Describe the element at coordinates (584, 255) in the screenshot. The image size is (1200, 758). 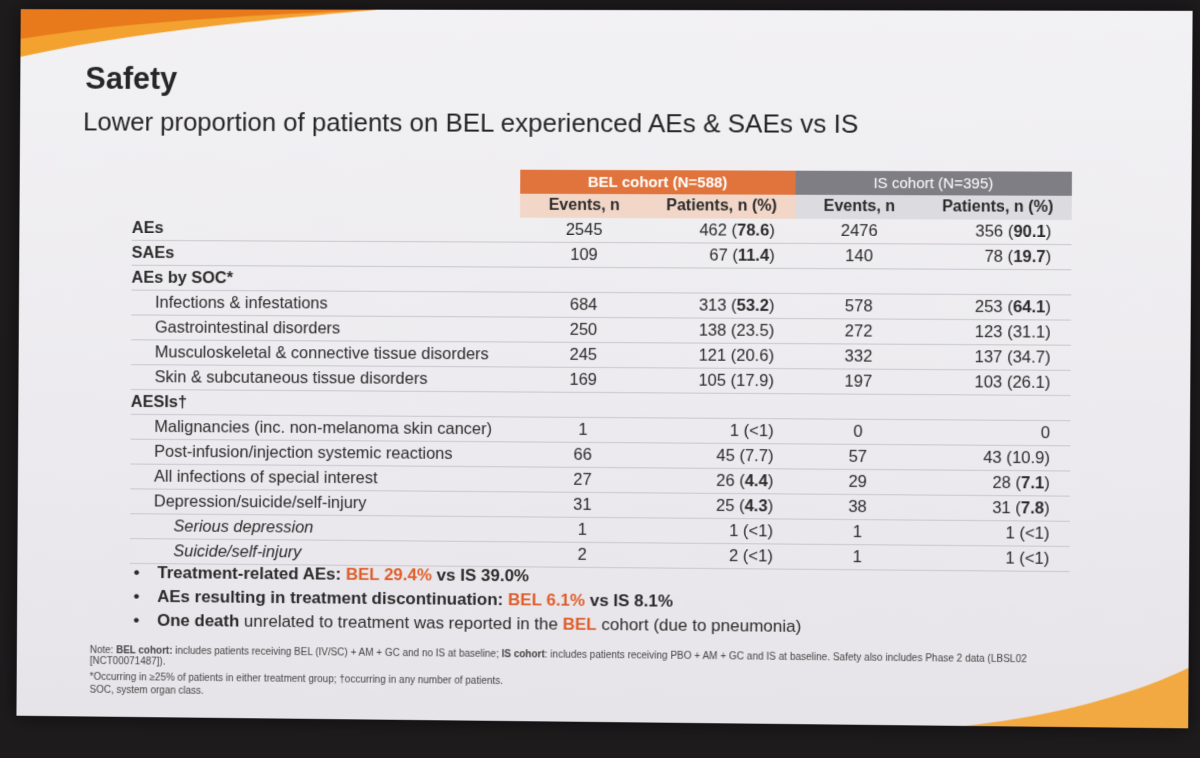
I see `bel-events-cell: 109` at that location.